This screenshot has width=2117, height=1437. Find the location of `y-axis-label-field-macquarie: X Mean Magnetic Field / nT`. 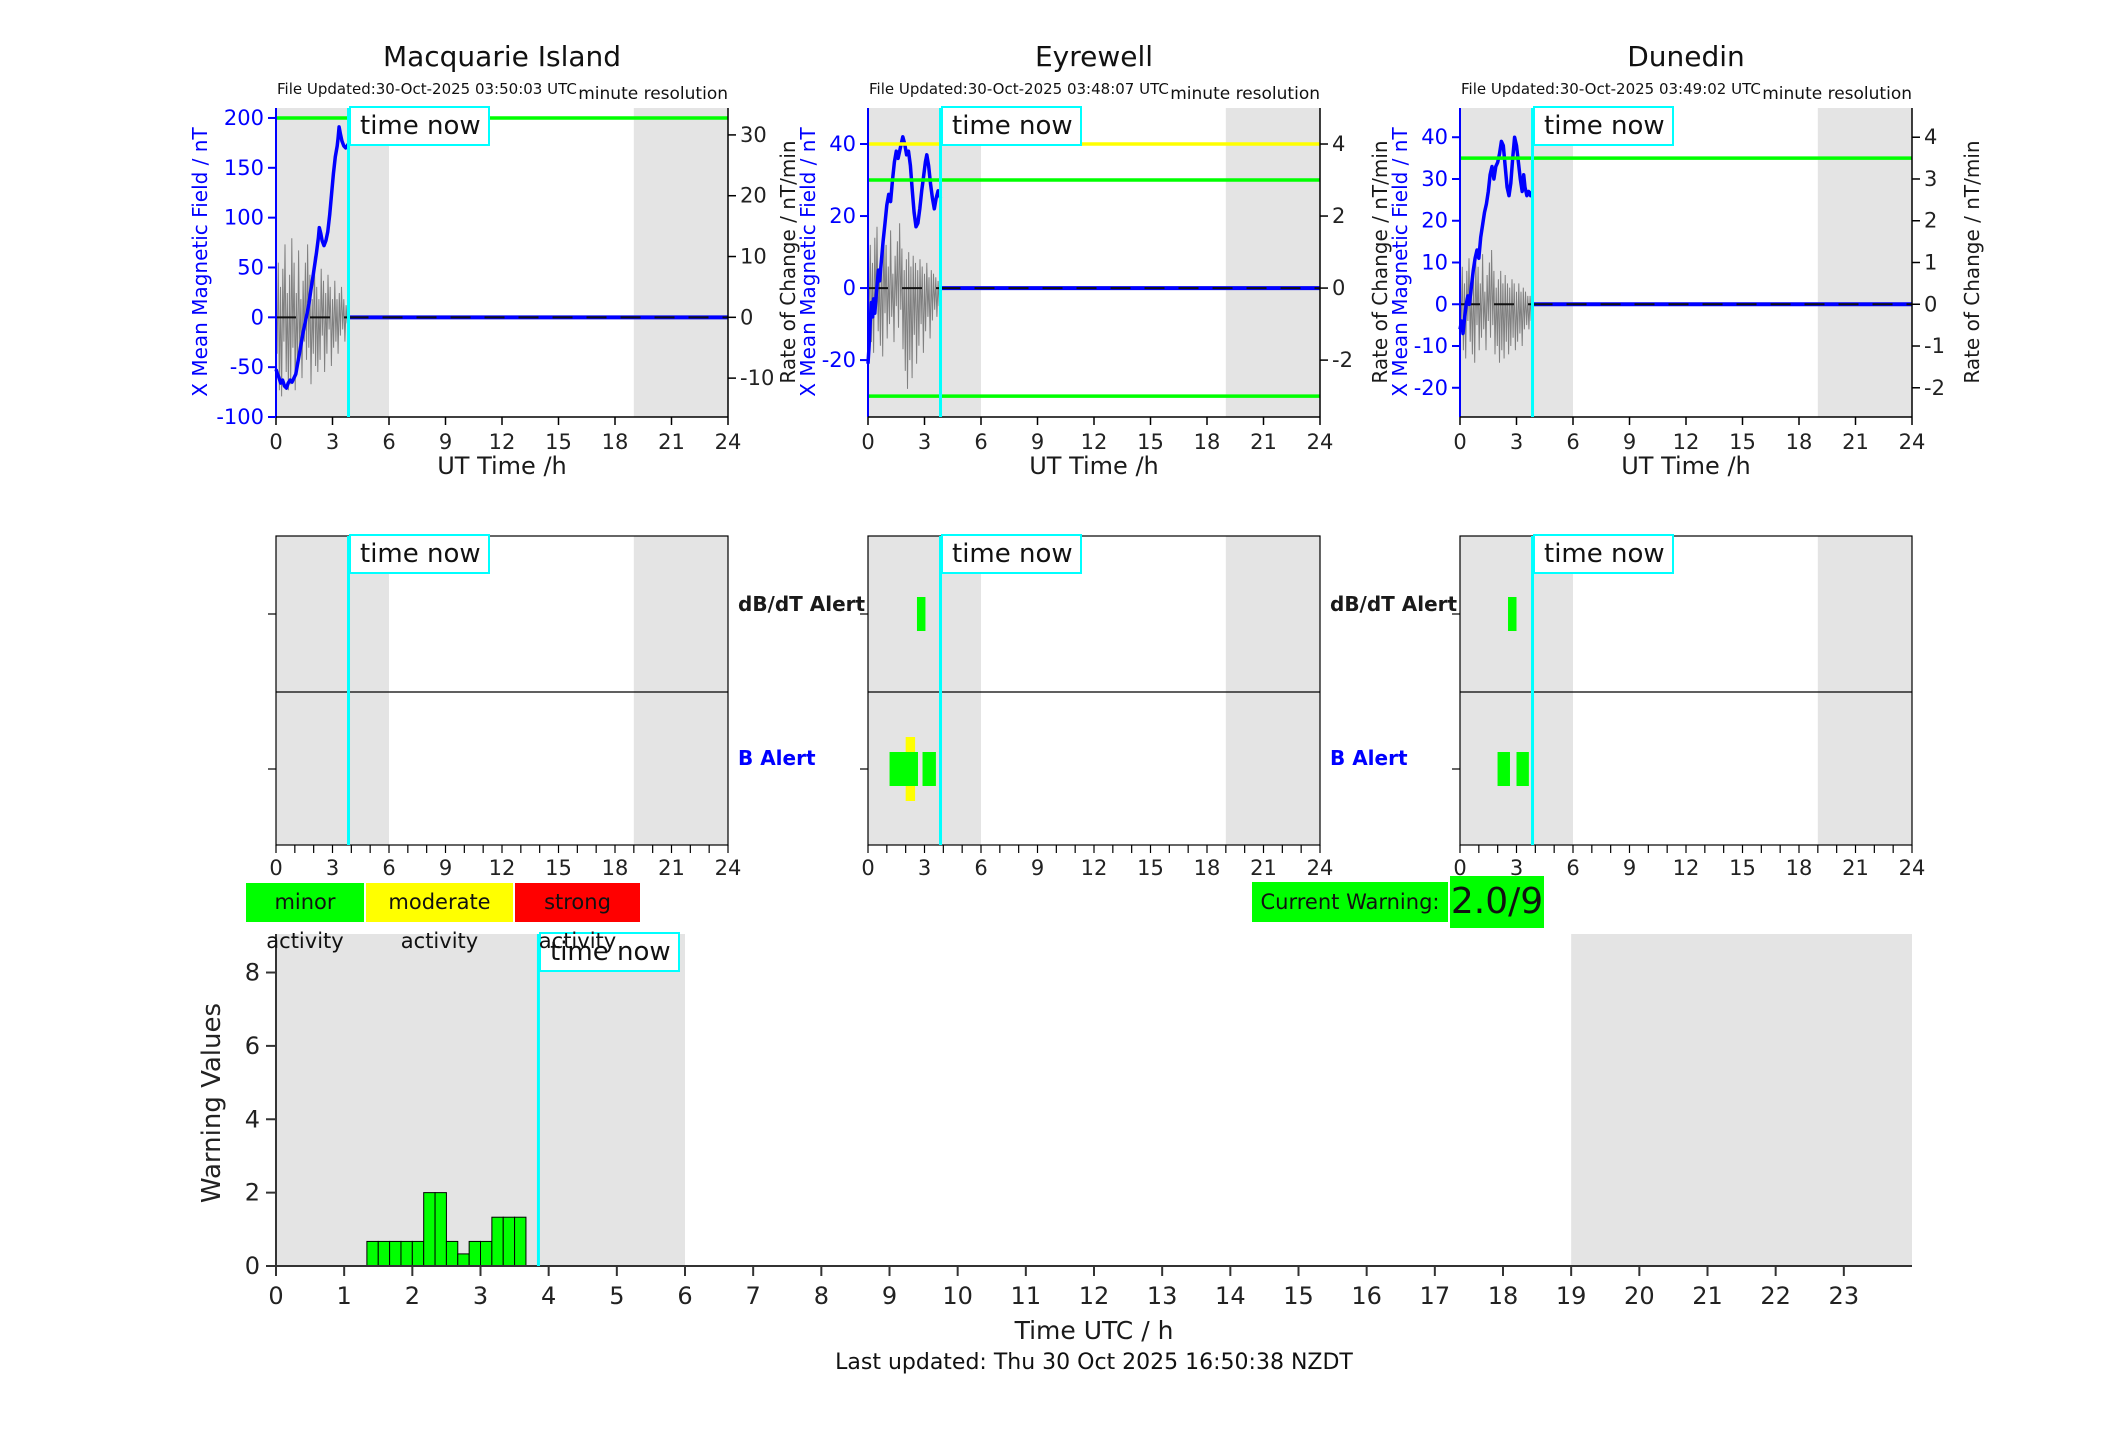

y-axis-label-field-macquarie: X Mean Magnetic Field / nT is located at coordinates (200, 262).